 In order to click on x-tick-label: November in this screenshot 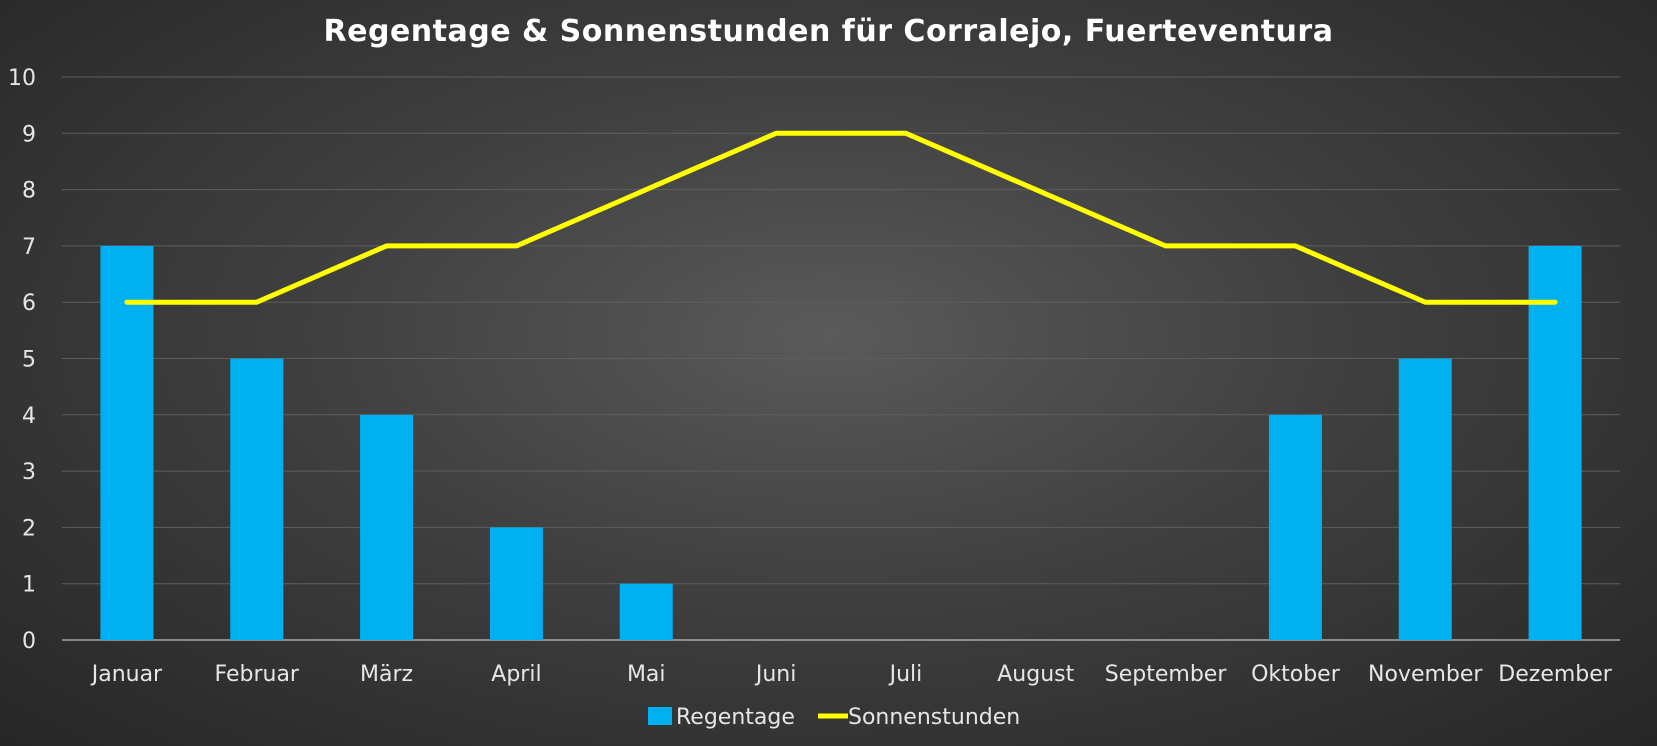, I will do `click(1425, 674)`.